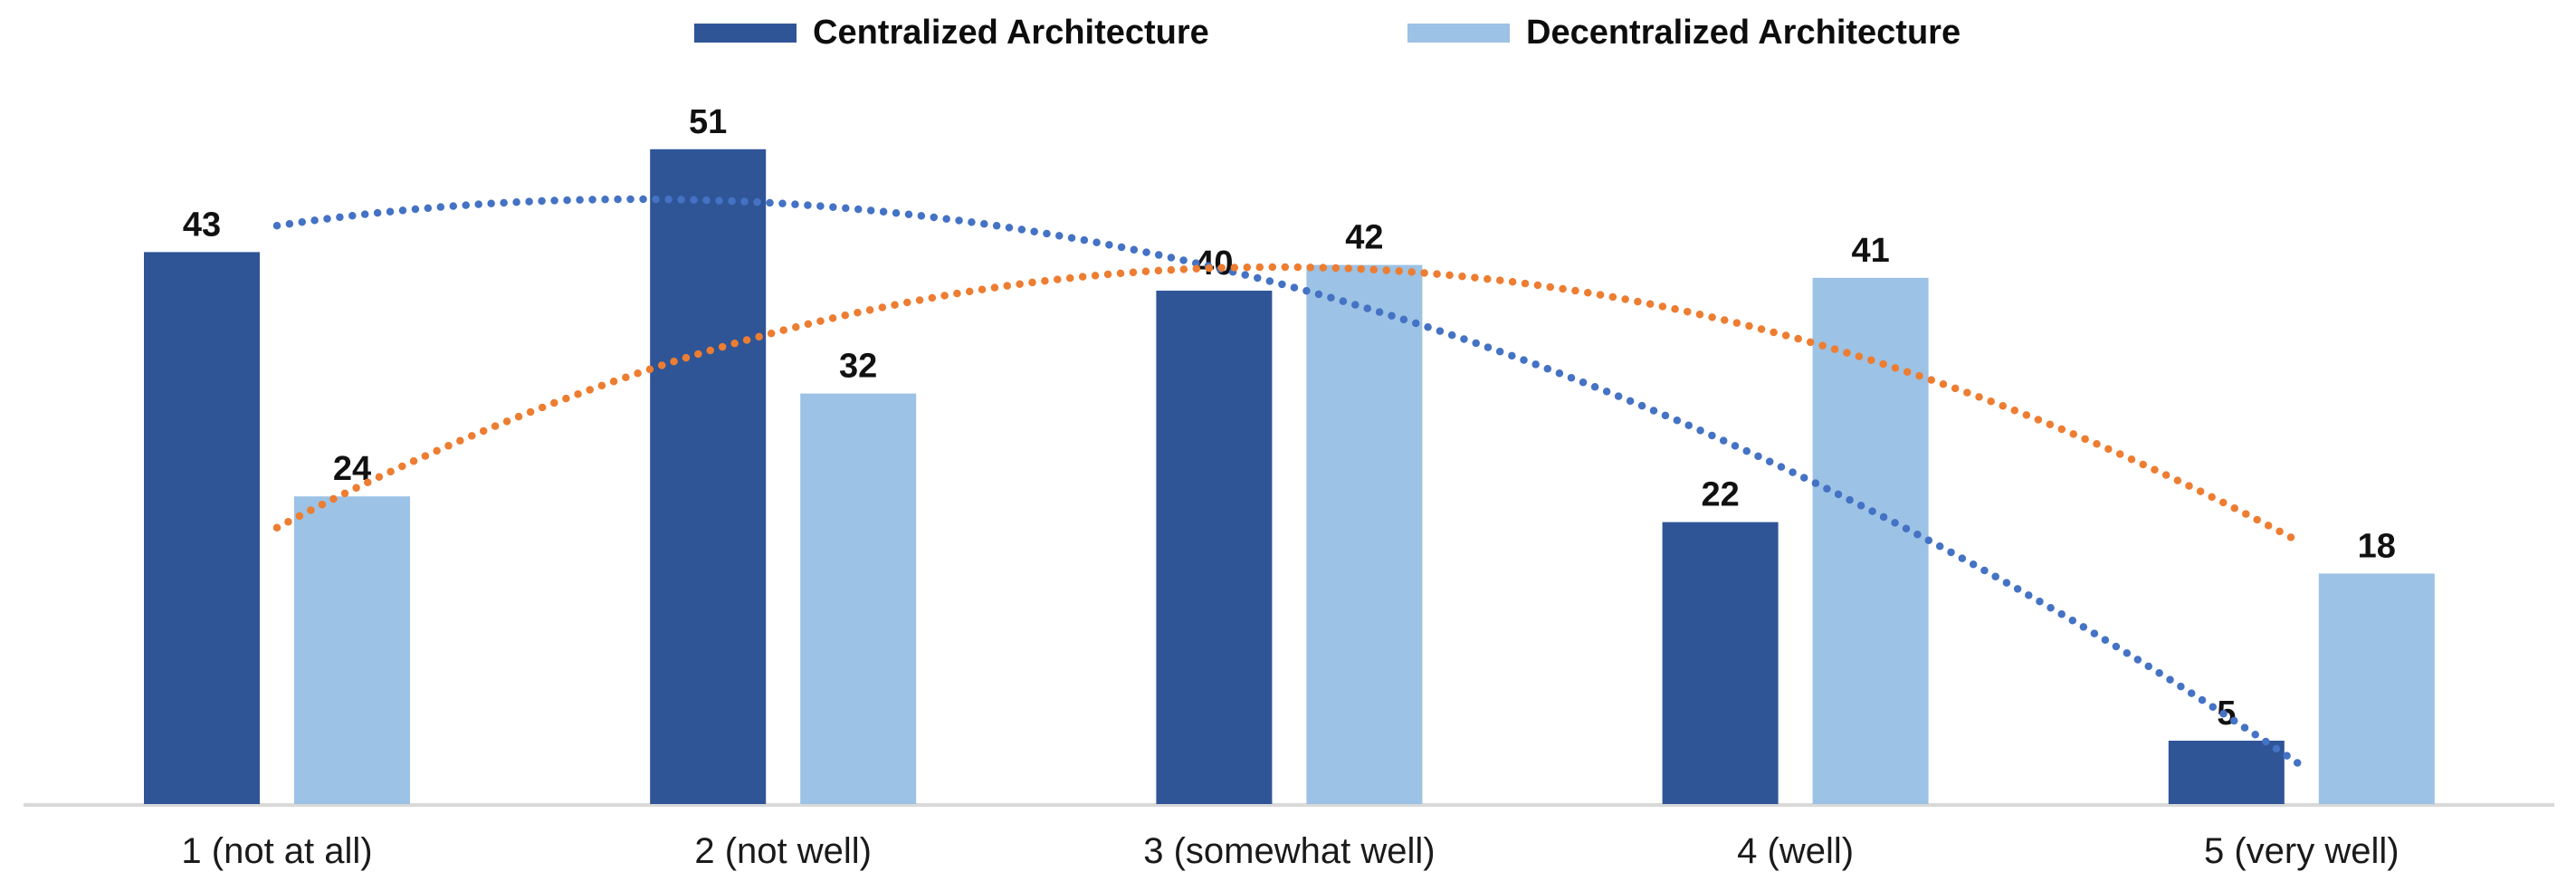 This screenshot has width=2576, height=891. I want to click on x-axis-label-5: 5 (very well), so click(2301, 851).